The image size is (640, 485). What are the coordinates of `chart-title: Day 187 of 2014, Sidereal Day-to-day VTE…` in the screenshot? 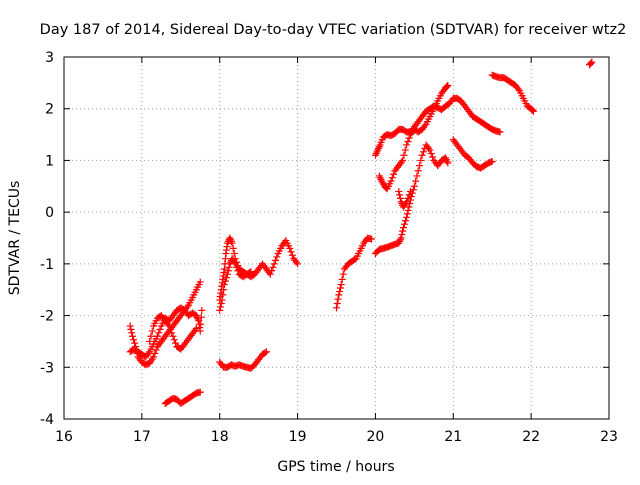 It's located at (333, 30).